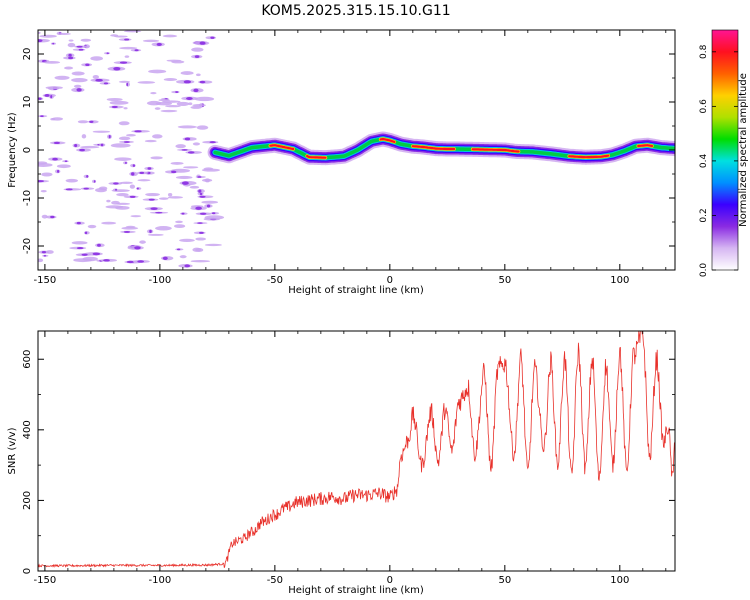 This screenshot has width=750, height=600. Describe the element at coordinates (619, 580) in the screenshot. I see `x-tick-label: 100` at that location.